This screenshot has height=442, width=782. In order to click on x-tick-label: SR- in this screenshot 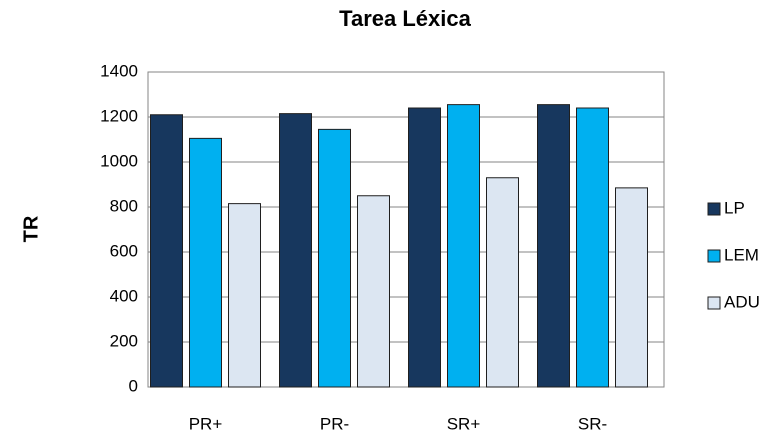, I will do `click(592, 423)`.